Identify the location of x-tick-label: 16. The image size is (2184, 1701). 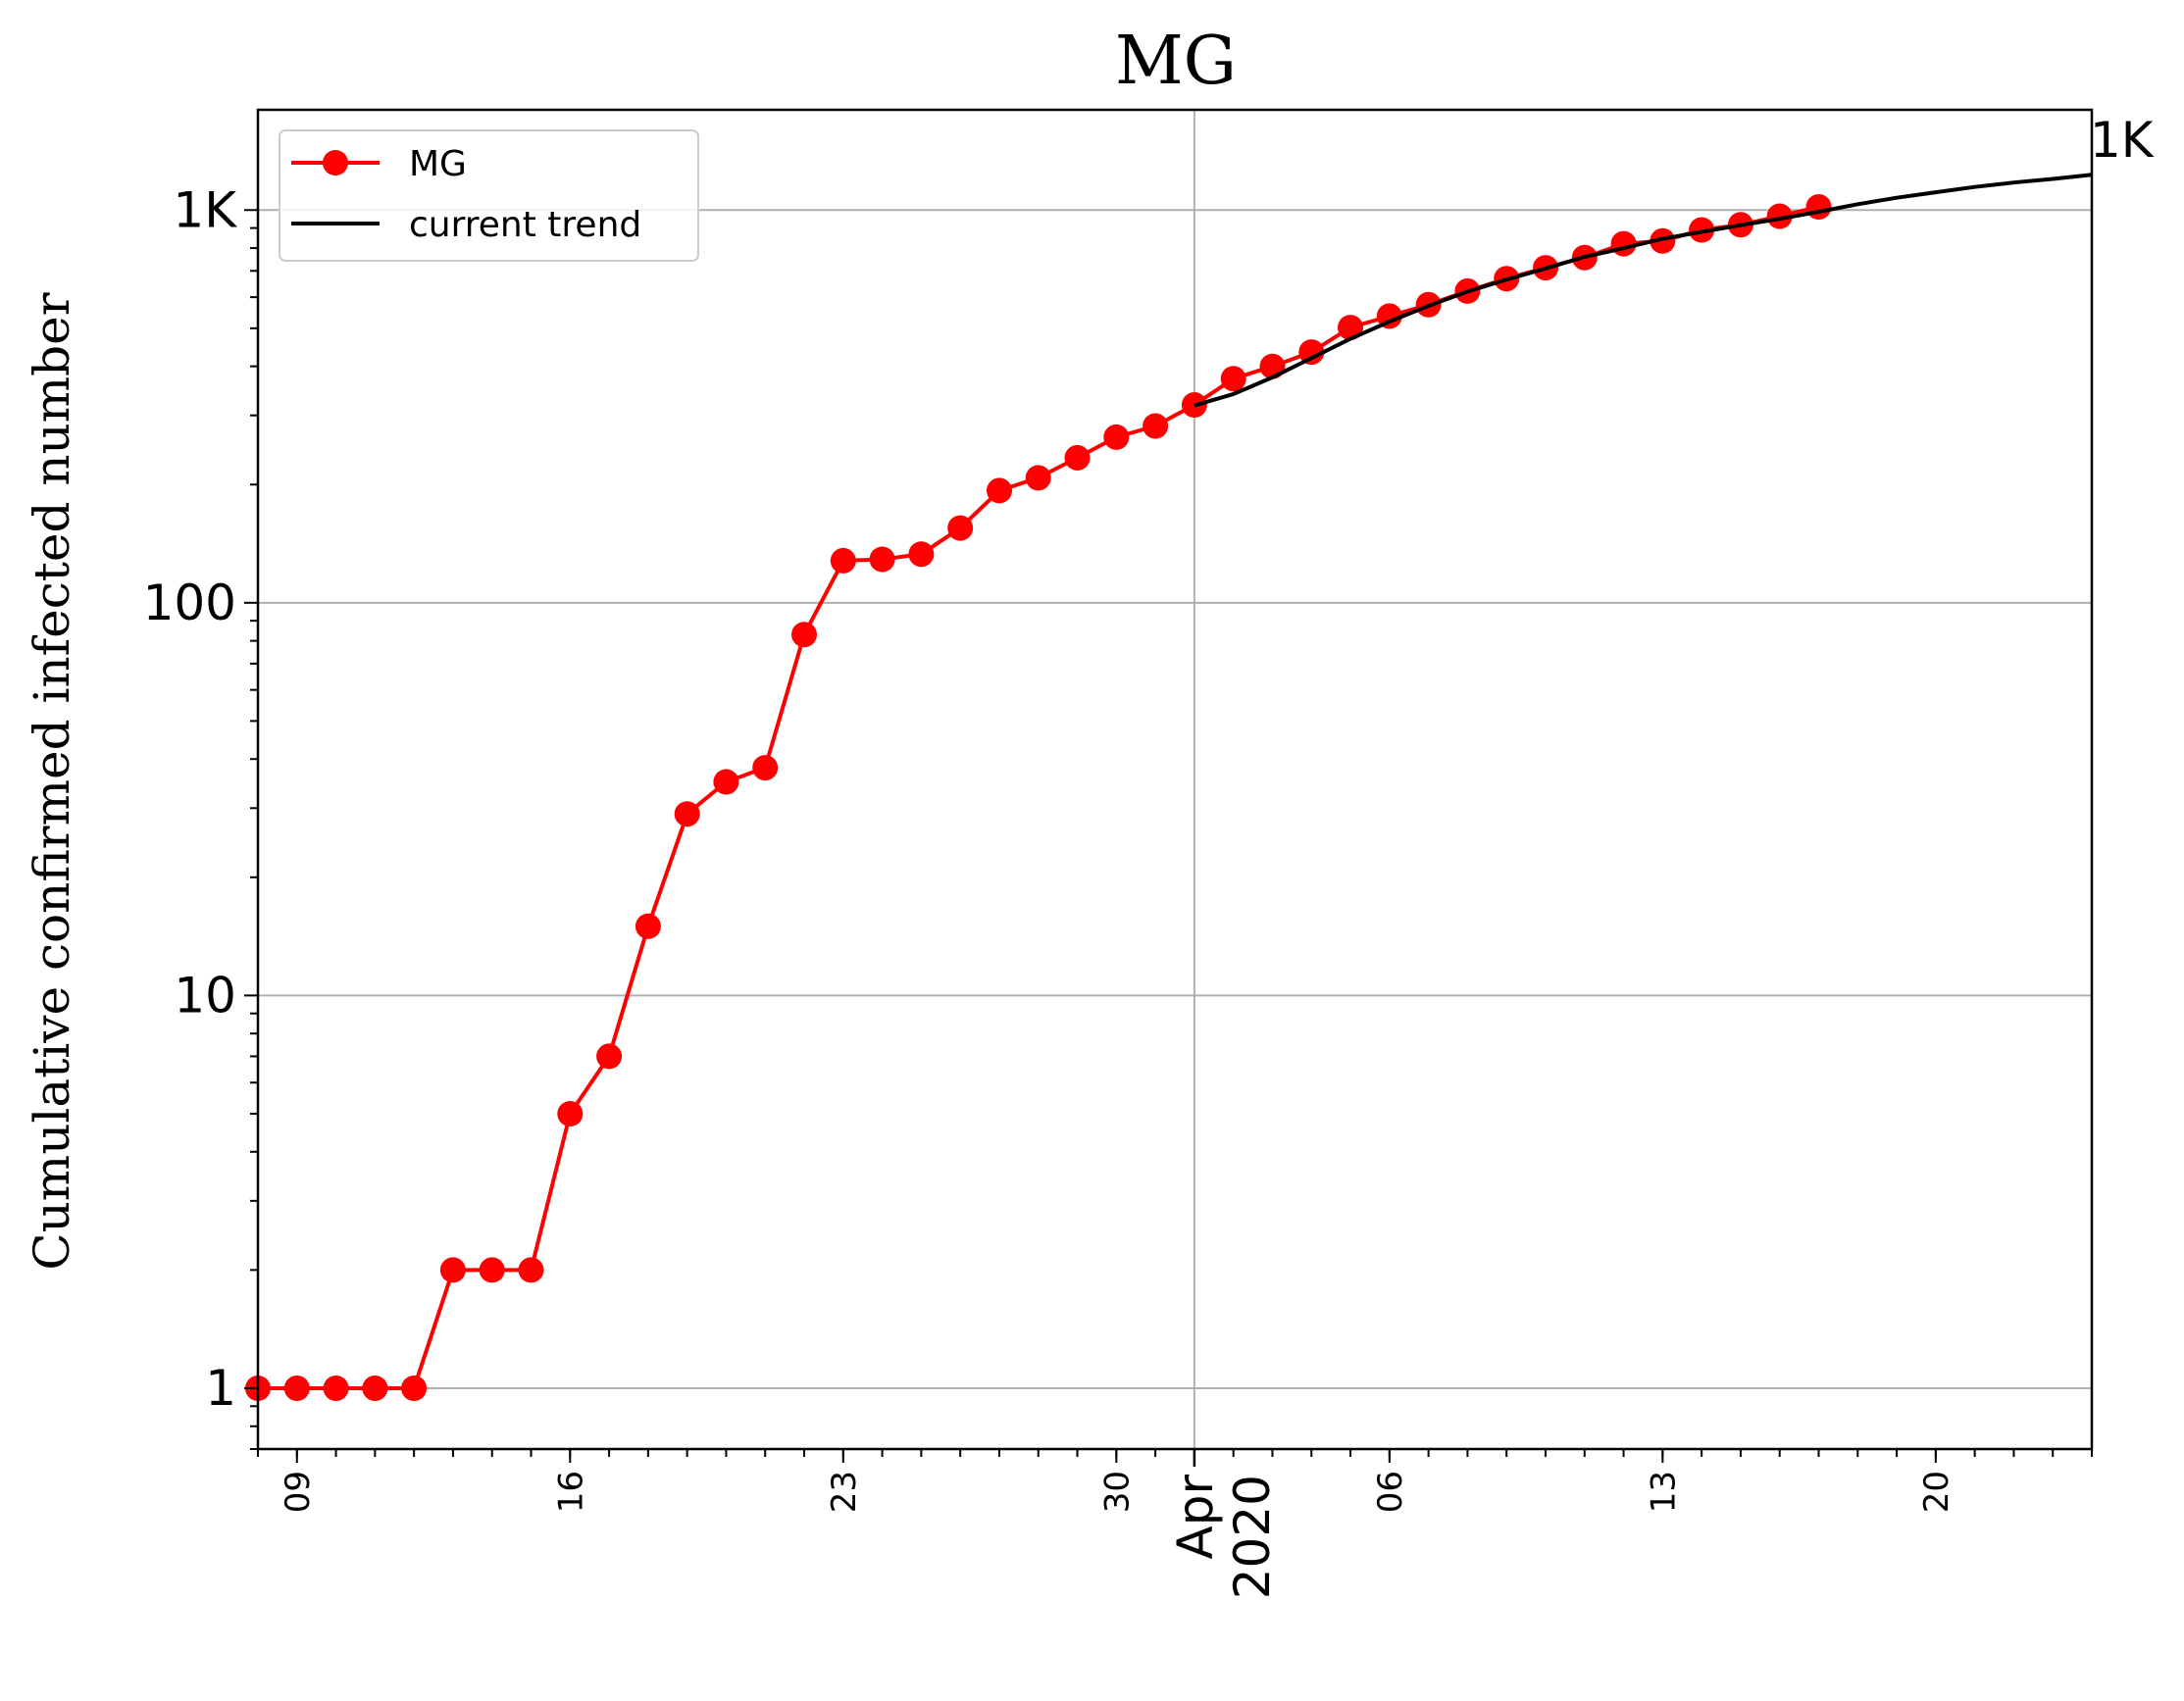
(570, 1492).